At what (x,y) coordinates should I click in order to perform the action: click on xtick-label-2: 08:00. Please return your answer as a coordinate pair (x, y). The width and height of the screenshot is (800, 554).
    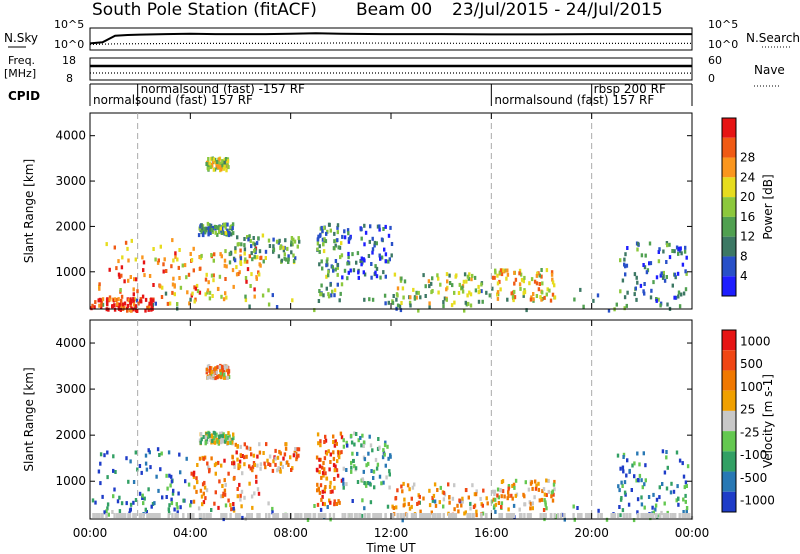
    Looking at the image, I should click on (290, 533).